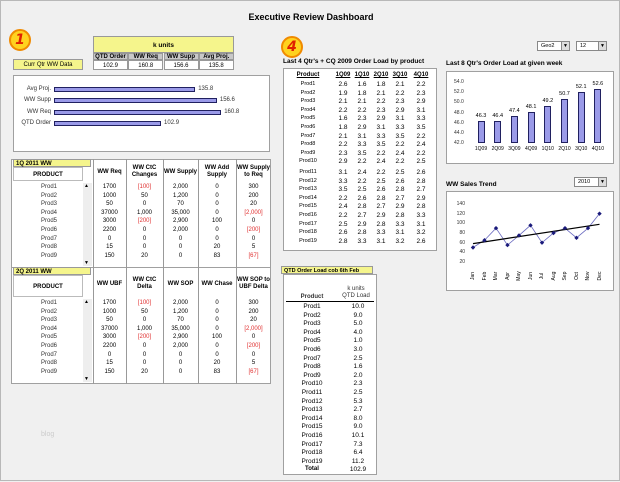 This screenshot has height=482, width=620. What do you see at coordinates (343, 181) in the screenshot?
I see `table-cell: 3.3` at bounding box center [343, 181].